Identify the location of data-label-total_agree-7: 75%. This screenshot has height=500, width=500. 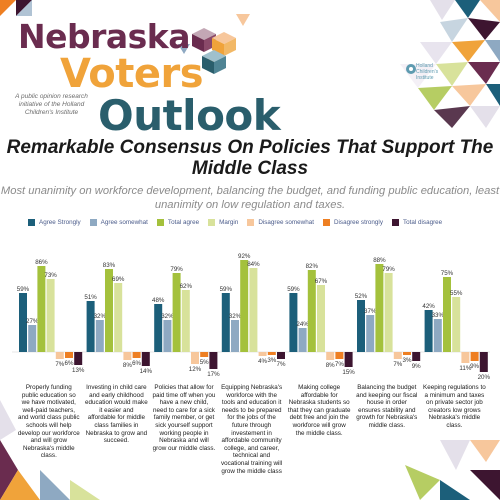
(447, 273).